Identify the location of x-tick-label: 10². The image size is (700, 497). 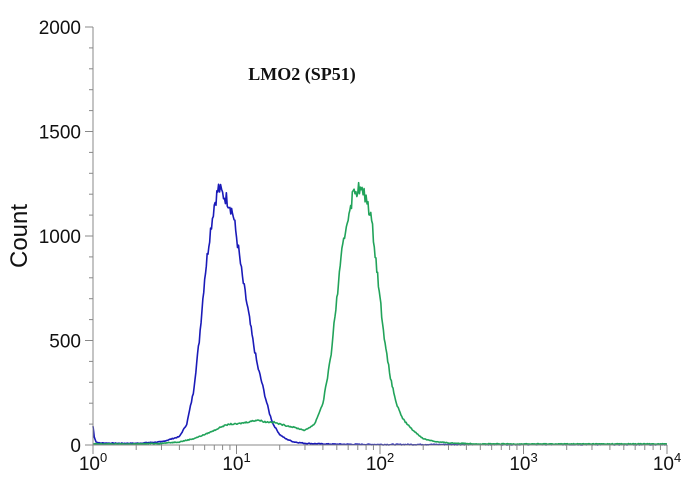
(380, 462).